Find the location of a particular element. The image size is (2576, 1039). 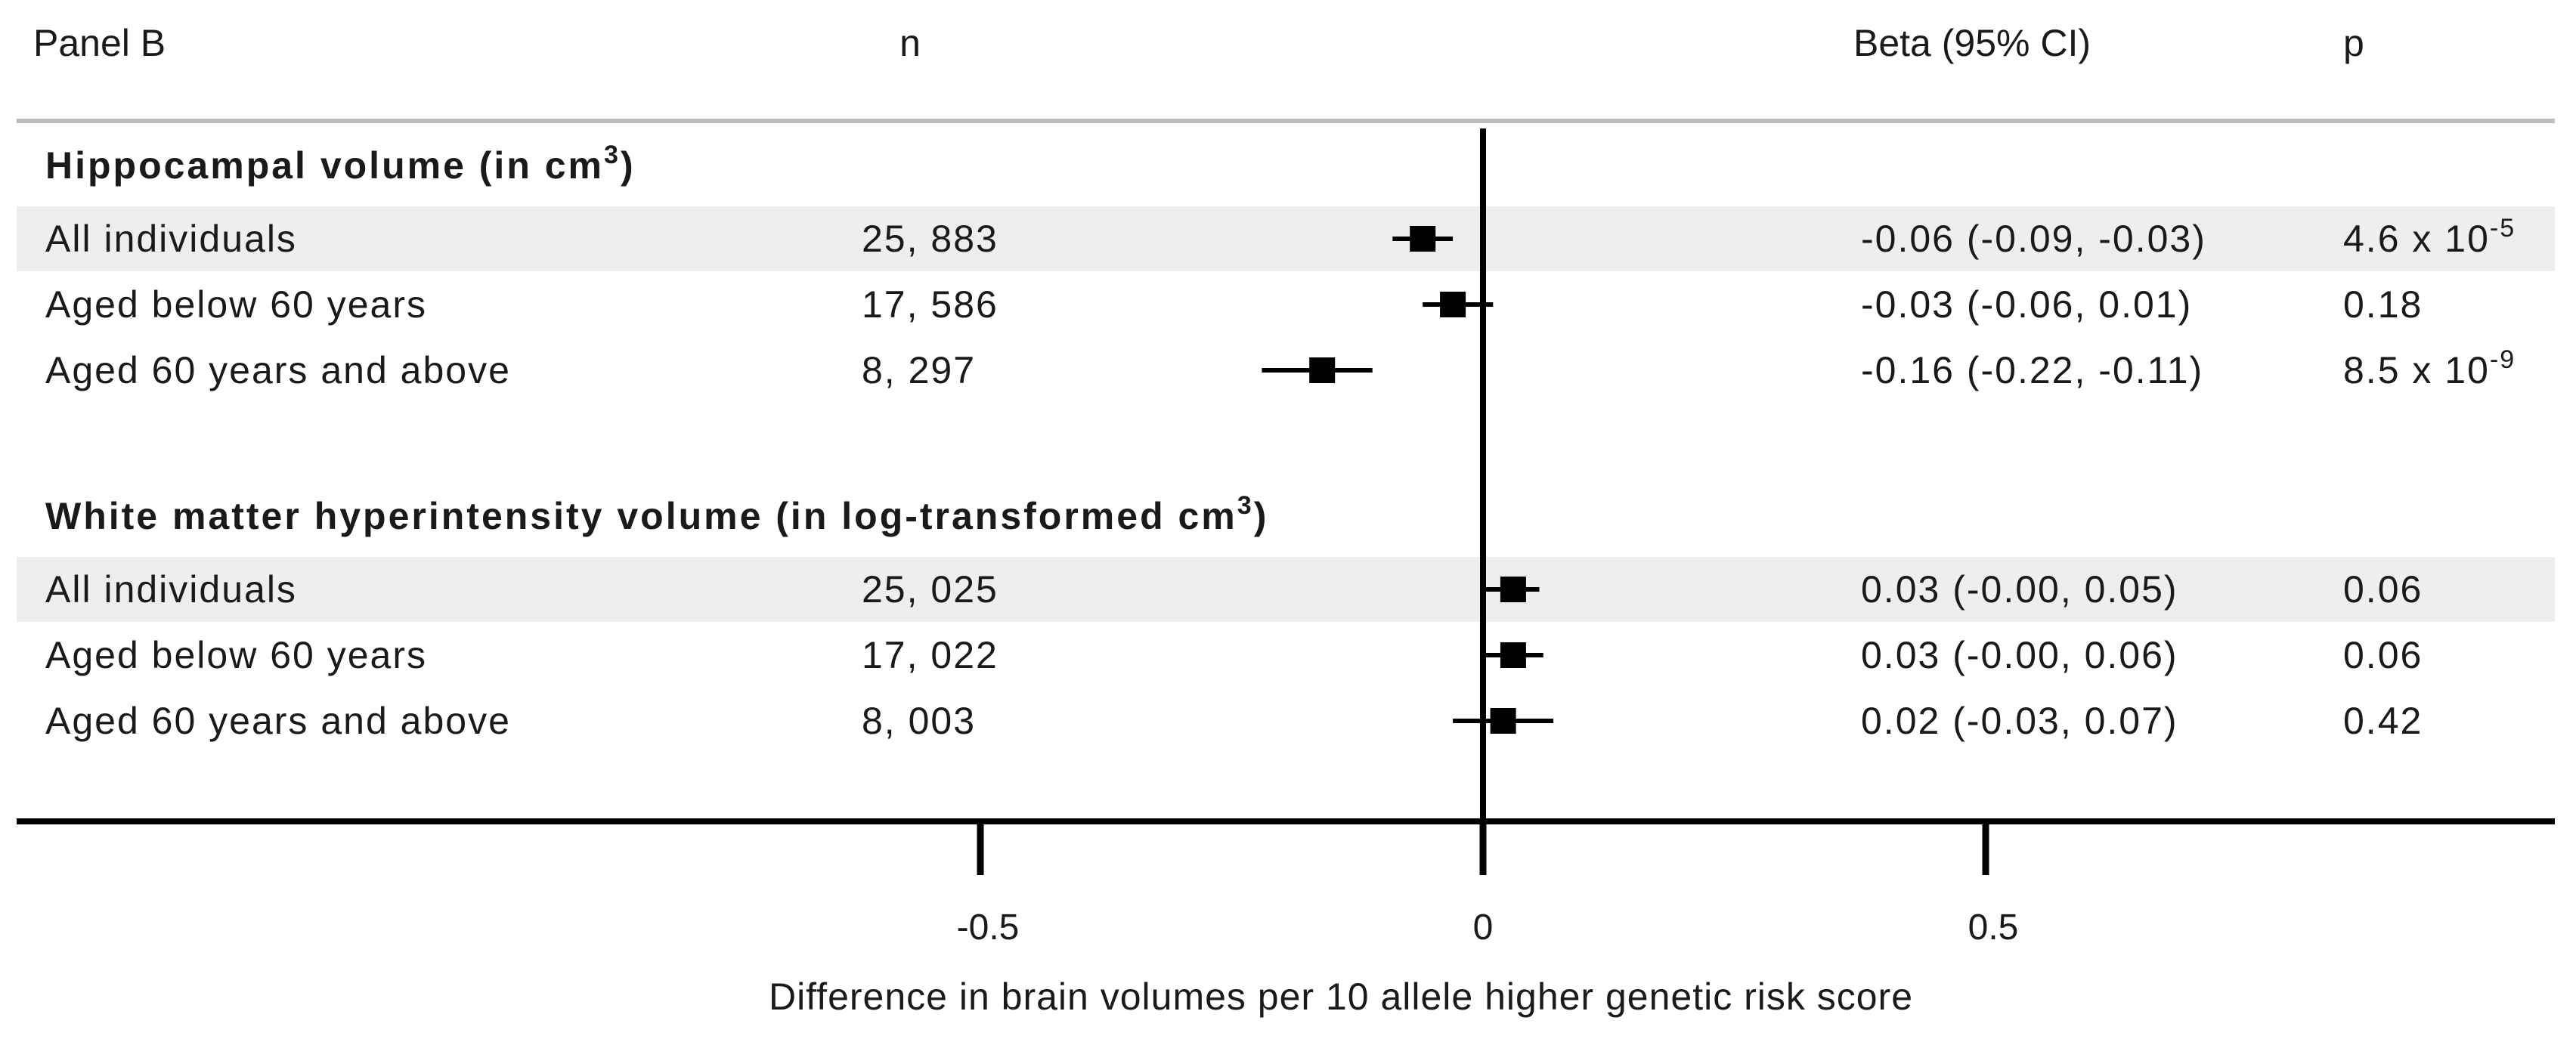

row-beta-ci-text: 0.03 (-0.00, 0.06) is located at coordinates (2020, 655).